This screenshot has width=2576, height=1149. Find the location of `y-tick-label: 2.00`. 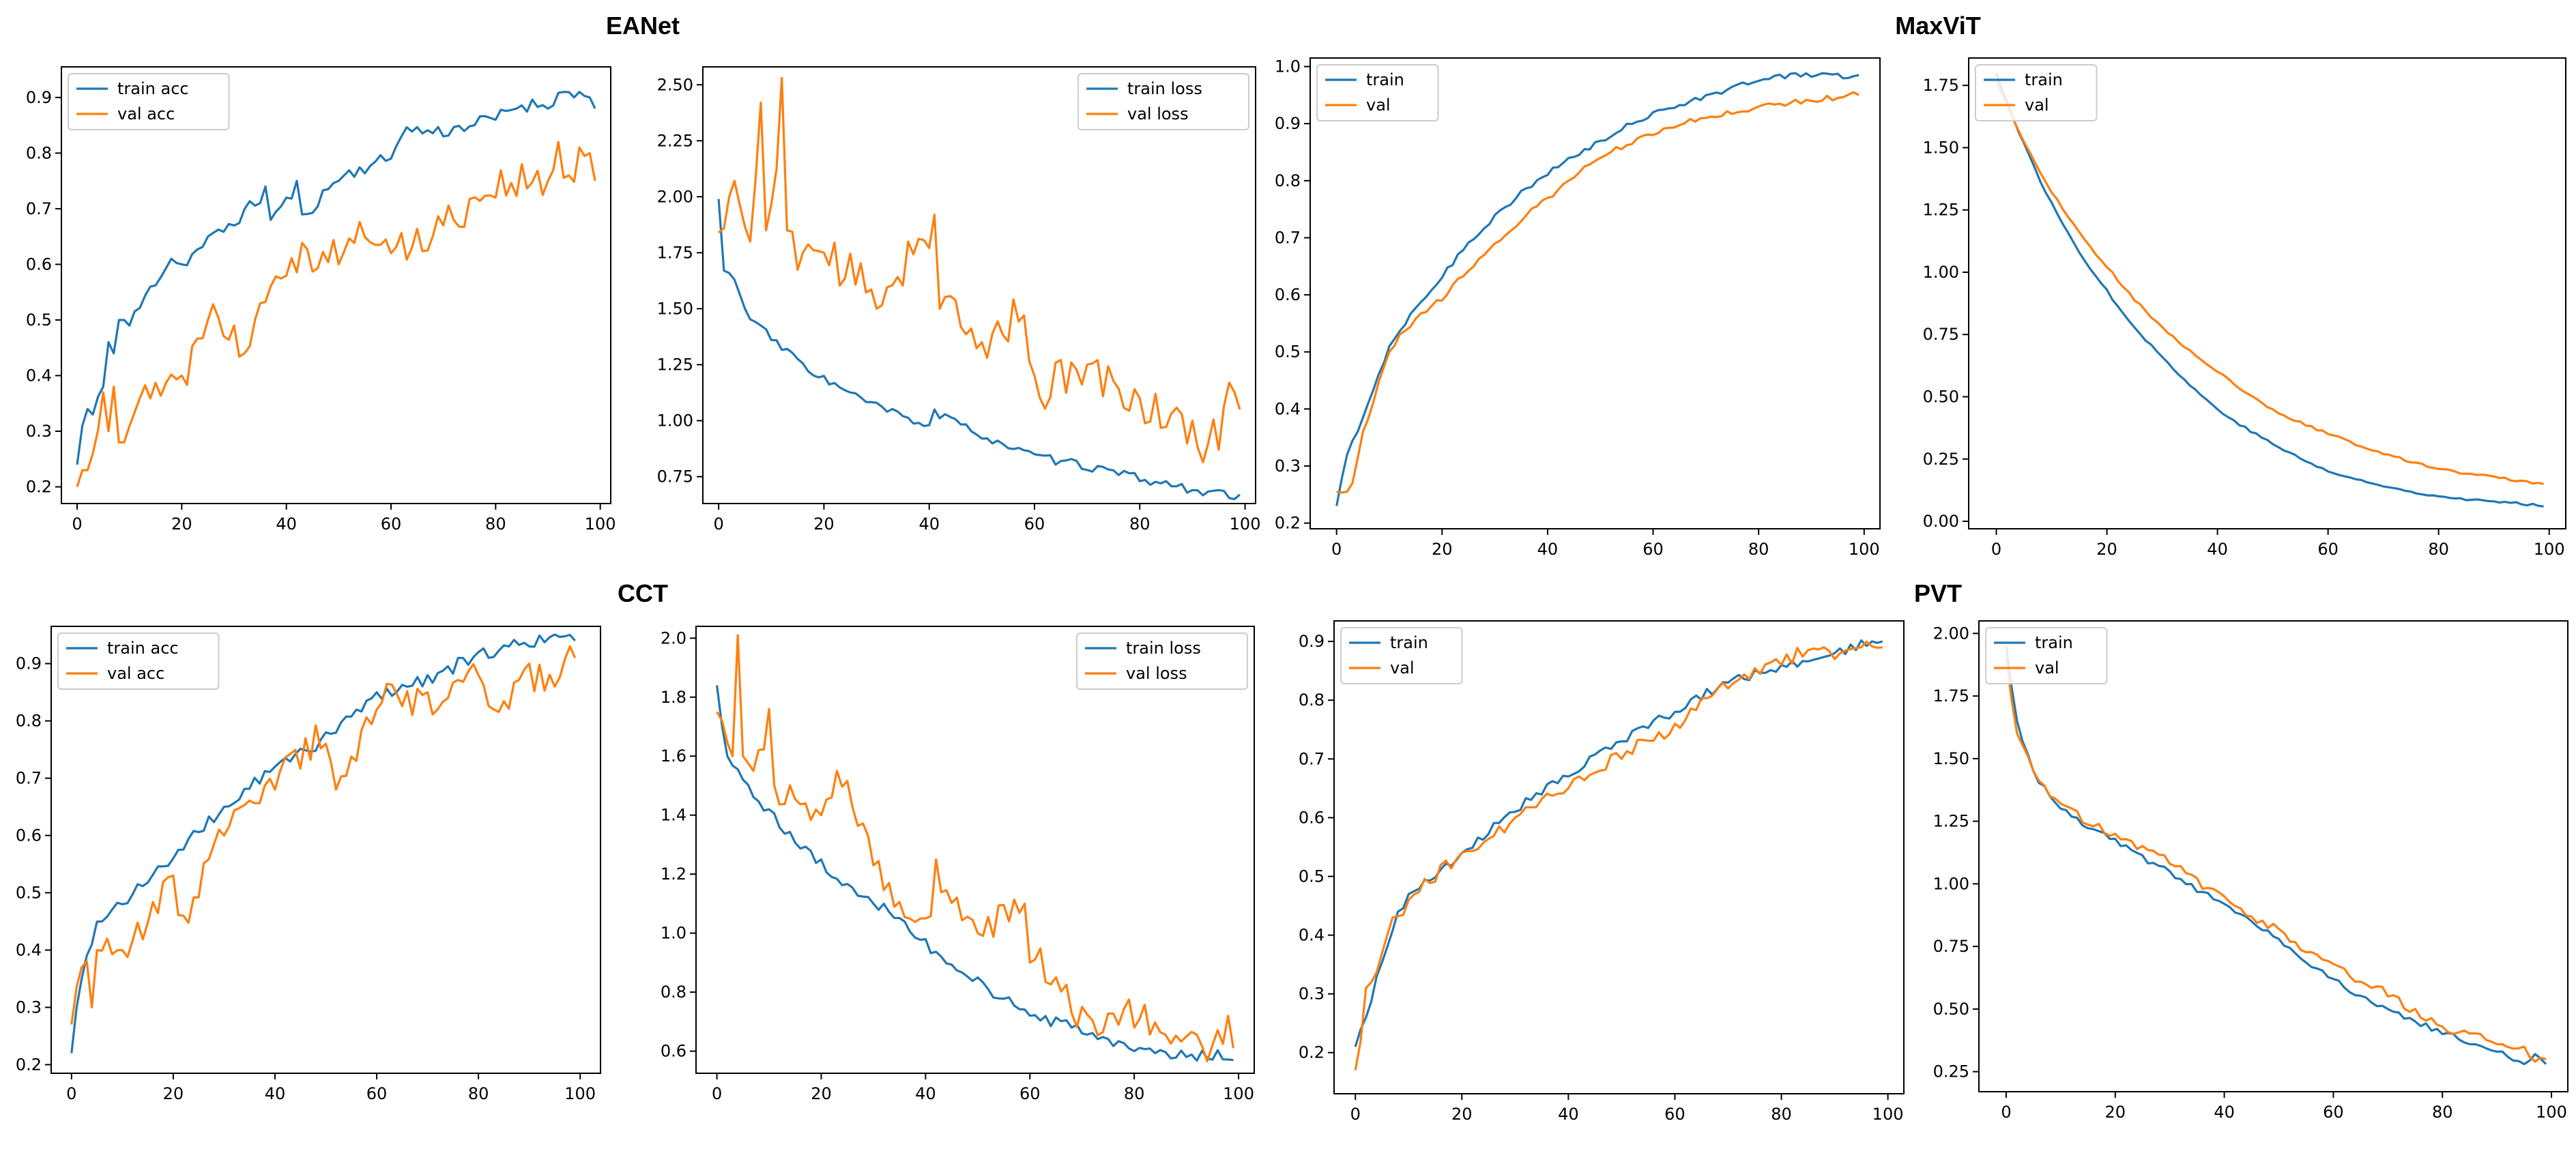

y-tick-label: 2.00 is located at coordinates (675, 196).